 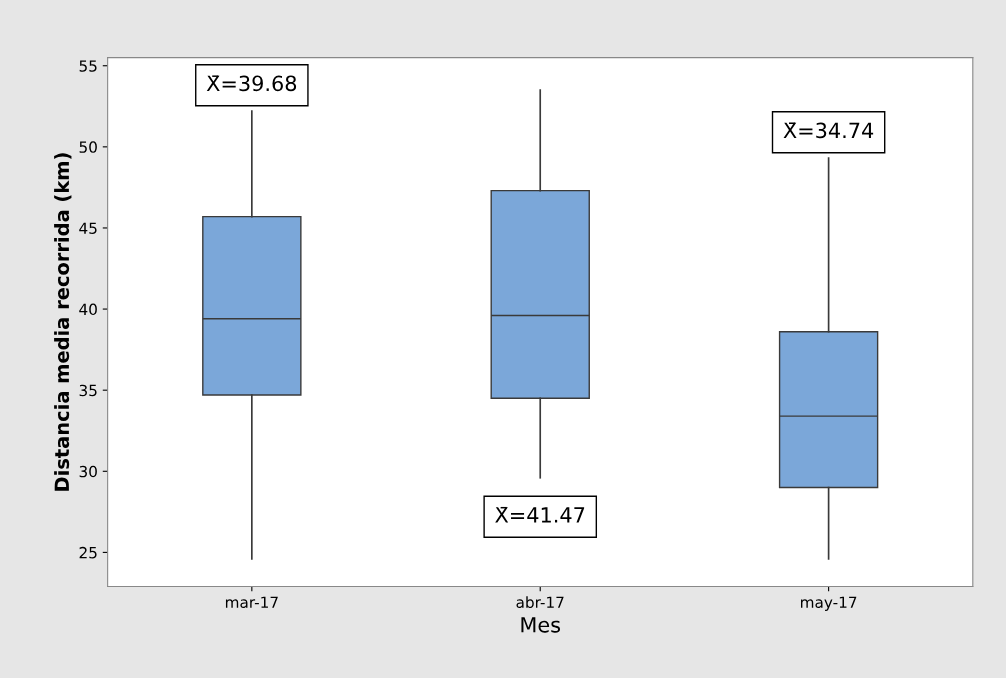 What do you see at coordinates (88, 309) in the screenshot?
I see `y-tick-label: 40` at bounding box center [88, 309].